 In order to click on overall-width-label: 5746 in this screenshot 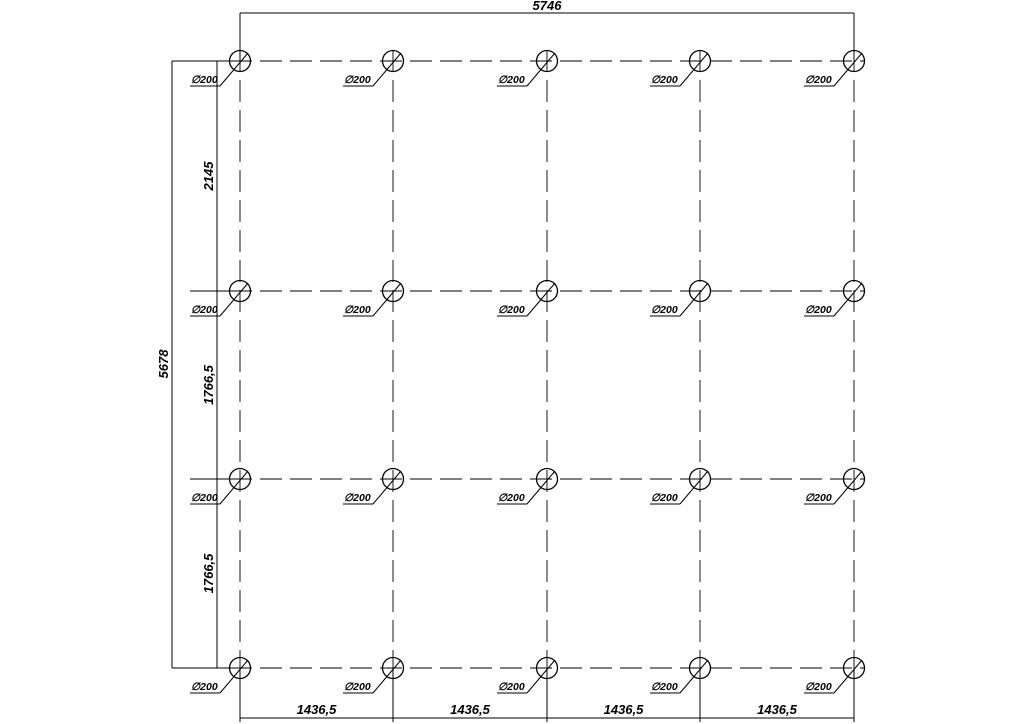, I will do `click(548, 6)`.